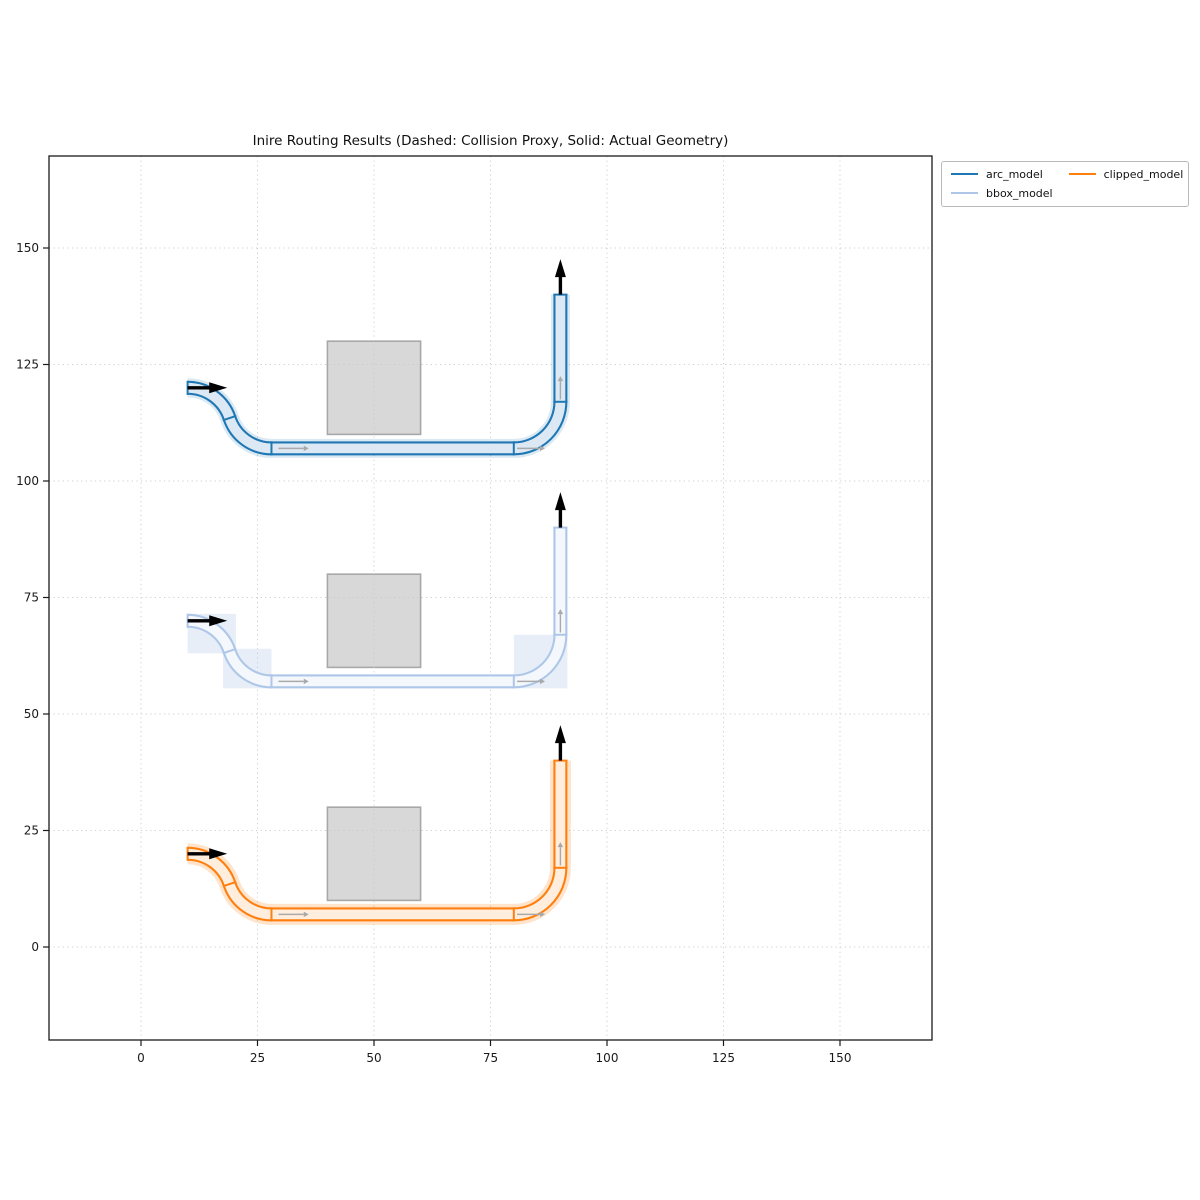  Describe the element at coordinates (373, 1058) in the screenshot. I see `x-tick-label: 50` at that location.